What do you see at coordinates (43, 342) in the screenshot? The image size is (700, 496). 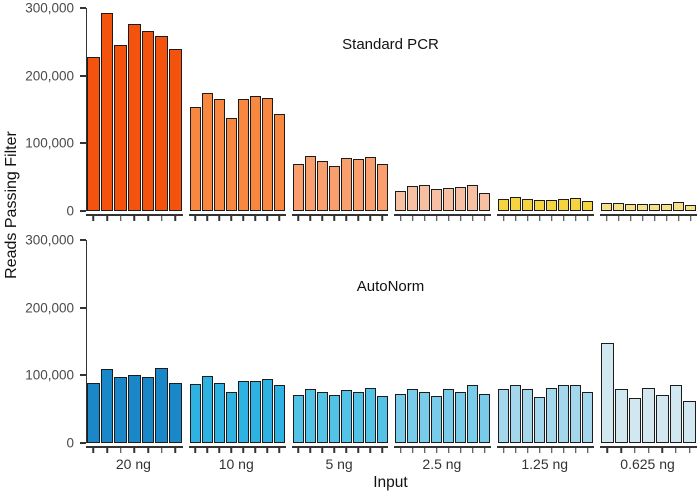 I see `y-axis-ticks: 300,000 200,000 100,000 0` at bounding box center [43, 342].